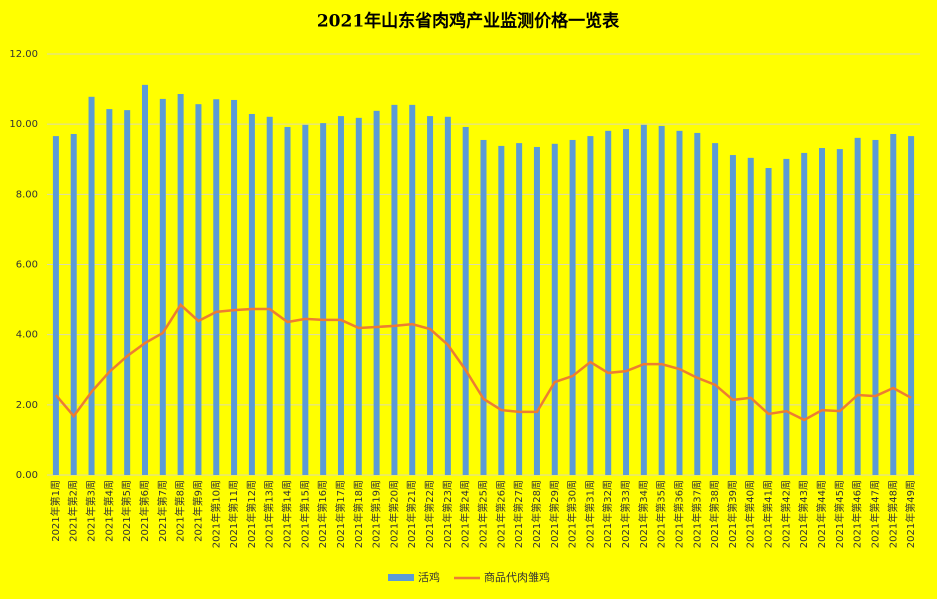  What do you see at coordinates (465, 514) in the screenshot?
I see `x-tick-label: 2021年第24周` at bounding box center [465, 514].